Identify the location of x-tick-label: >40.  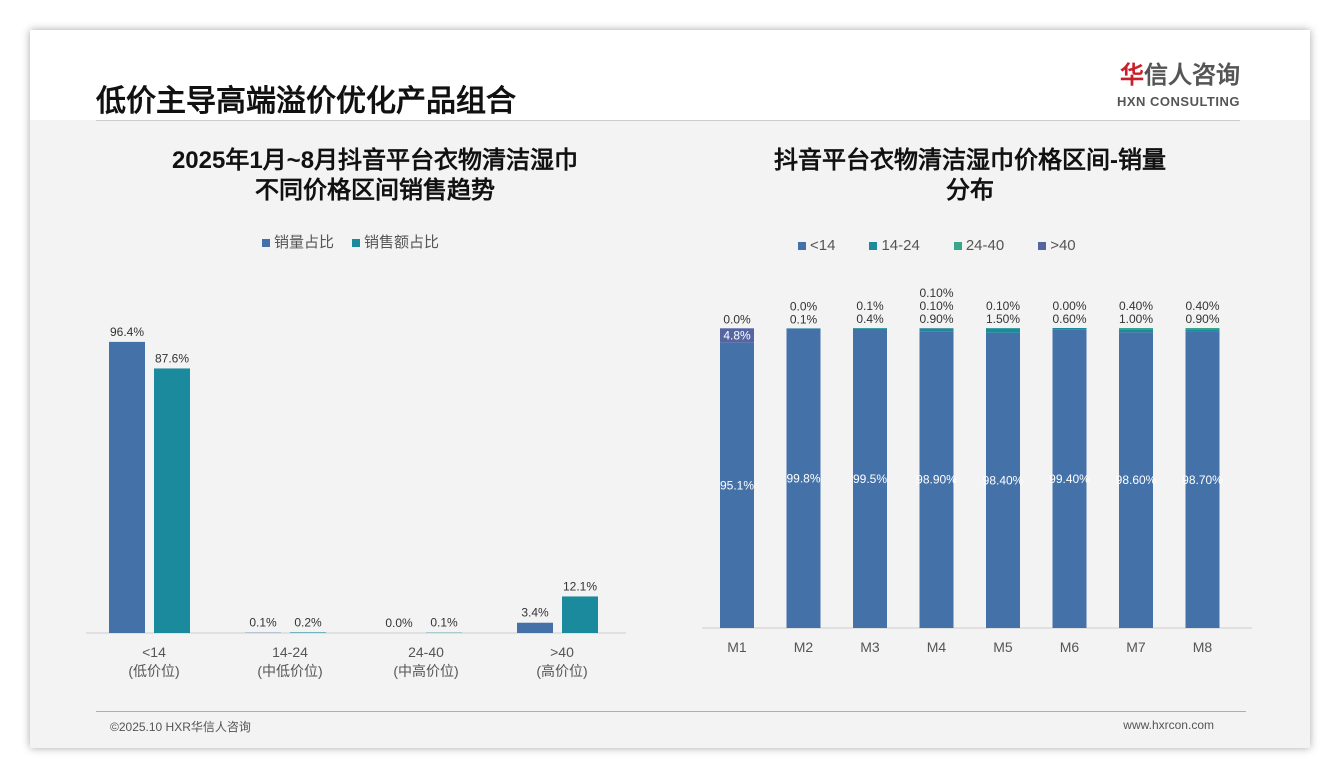
(562, 652).